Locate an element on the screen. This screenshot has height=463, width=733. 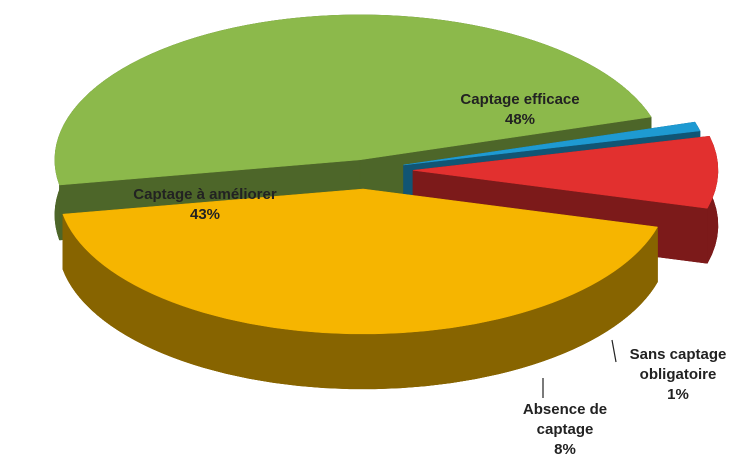
slice-label: Sans captage obligatoire 1% is located at coordinates (675, 375).